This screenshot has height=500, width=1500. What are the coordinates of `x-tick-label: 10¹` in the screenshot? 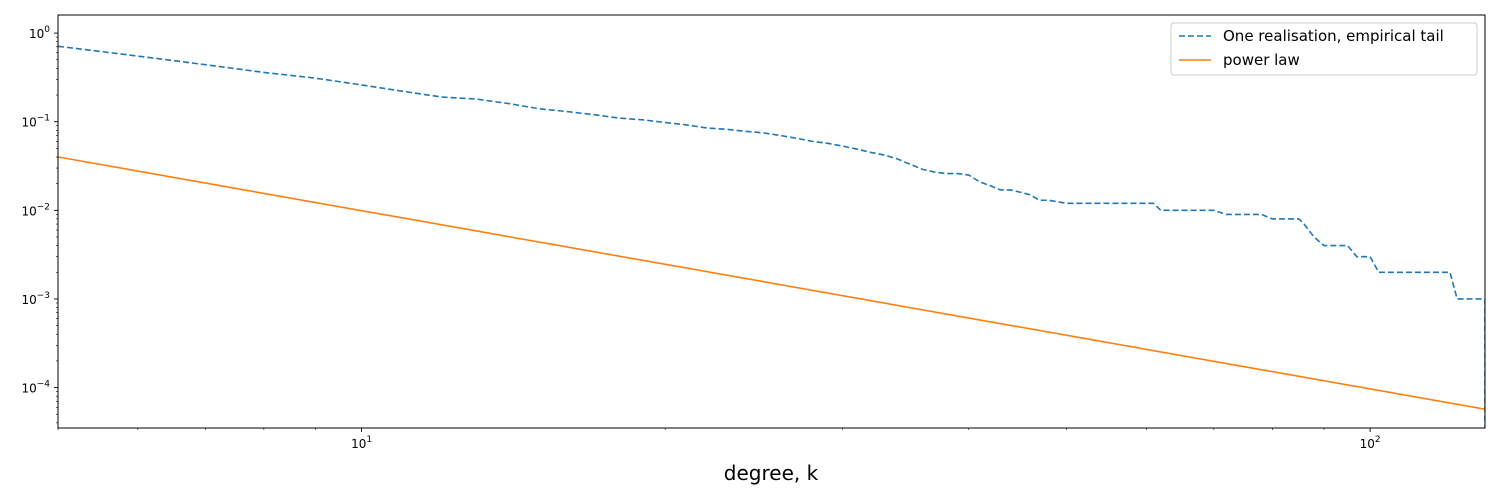 It's located at (361, 443).